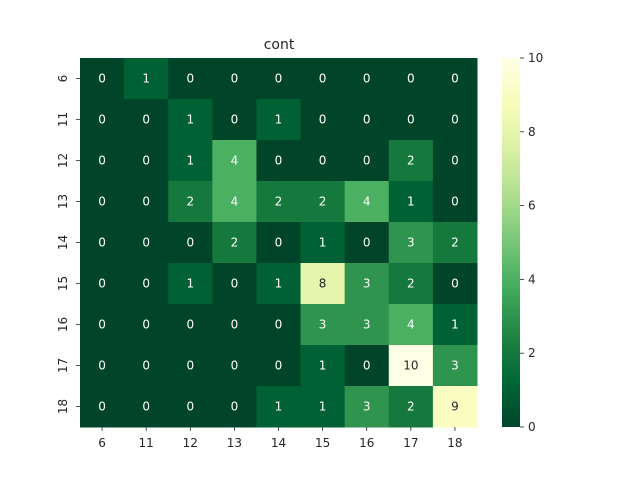 The width and height of the screenshot is (640, 480). I want to click on x-tick-label: 15, so click(322, 443).